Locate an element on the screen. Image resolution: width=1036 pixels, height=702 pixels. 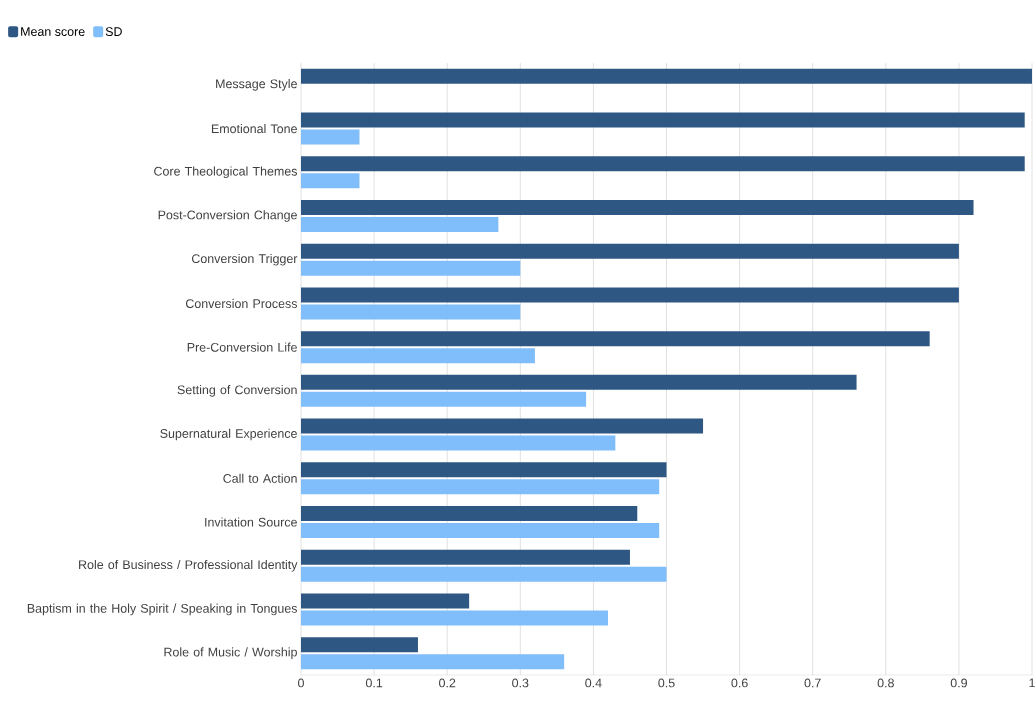
y-tick-label: Setting of Conversion is located at coordinates (237, 391).